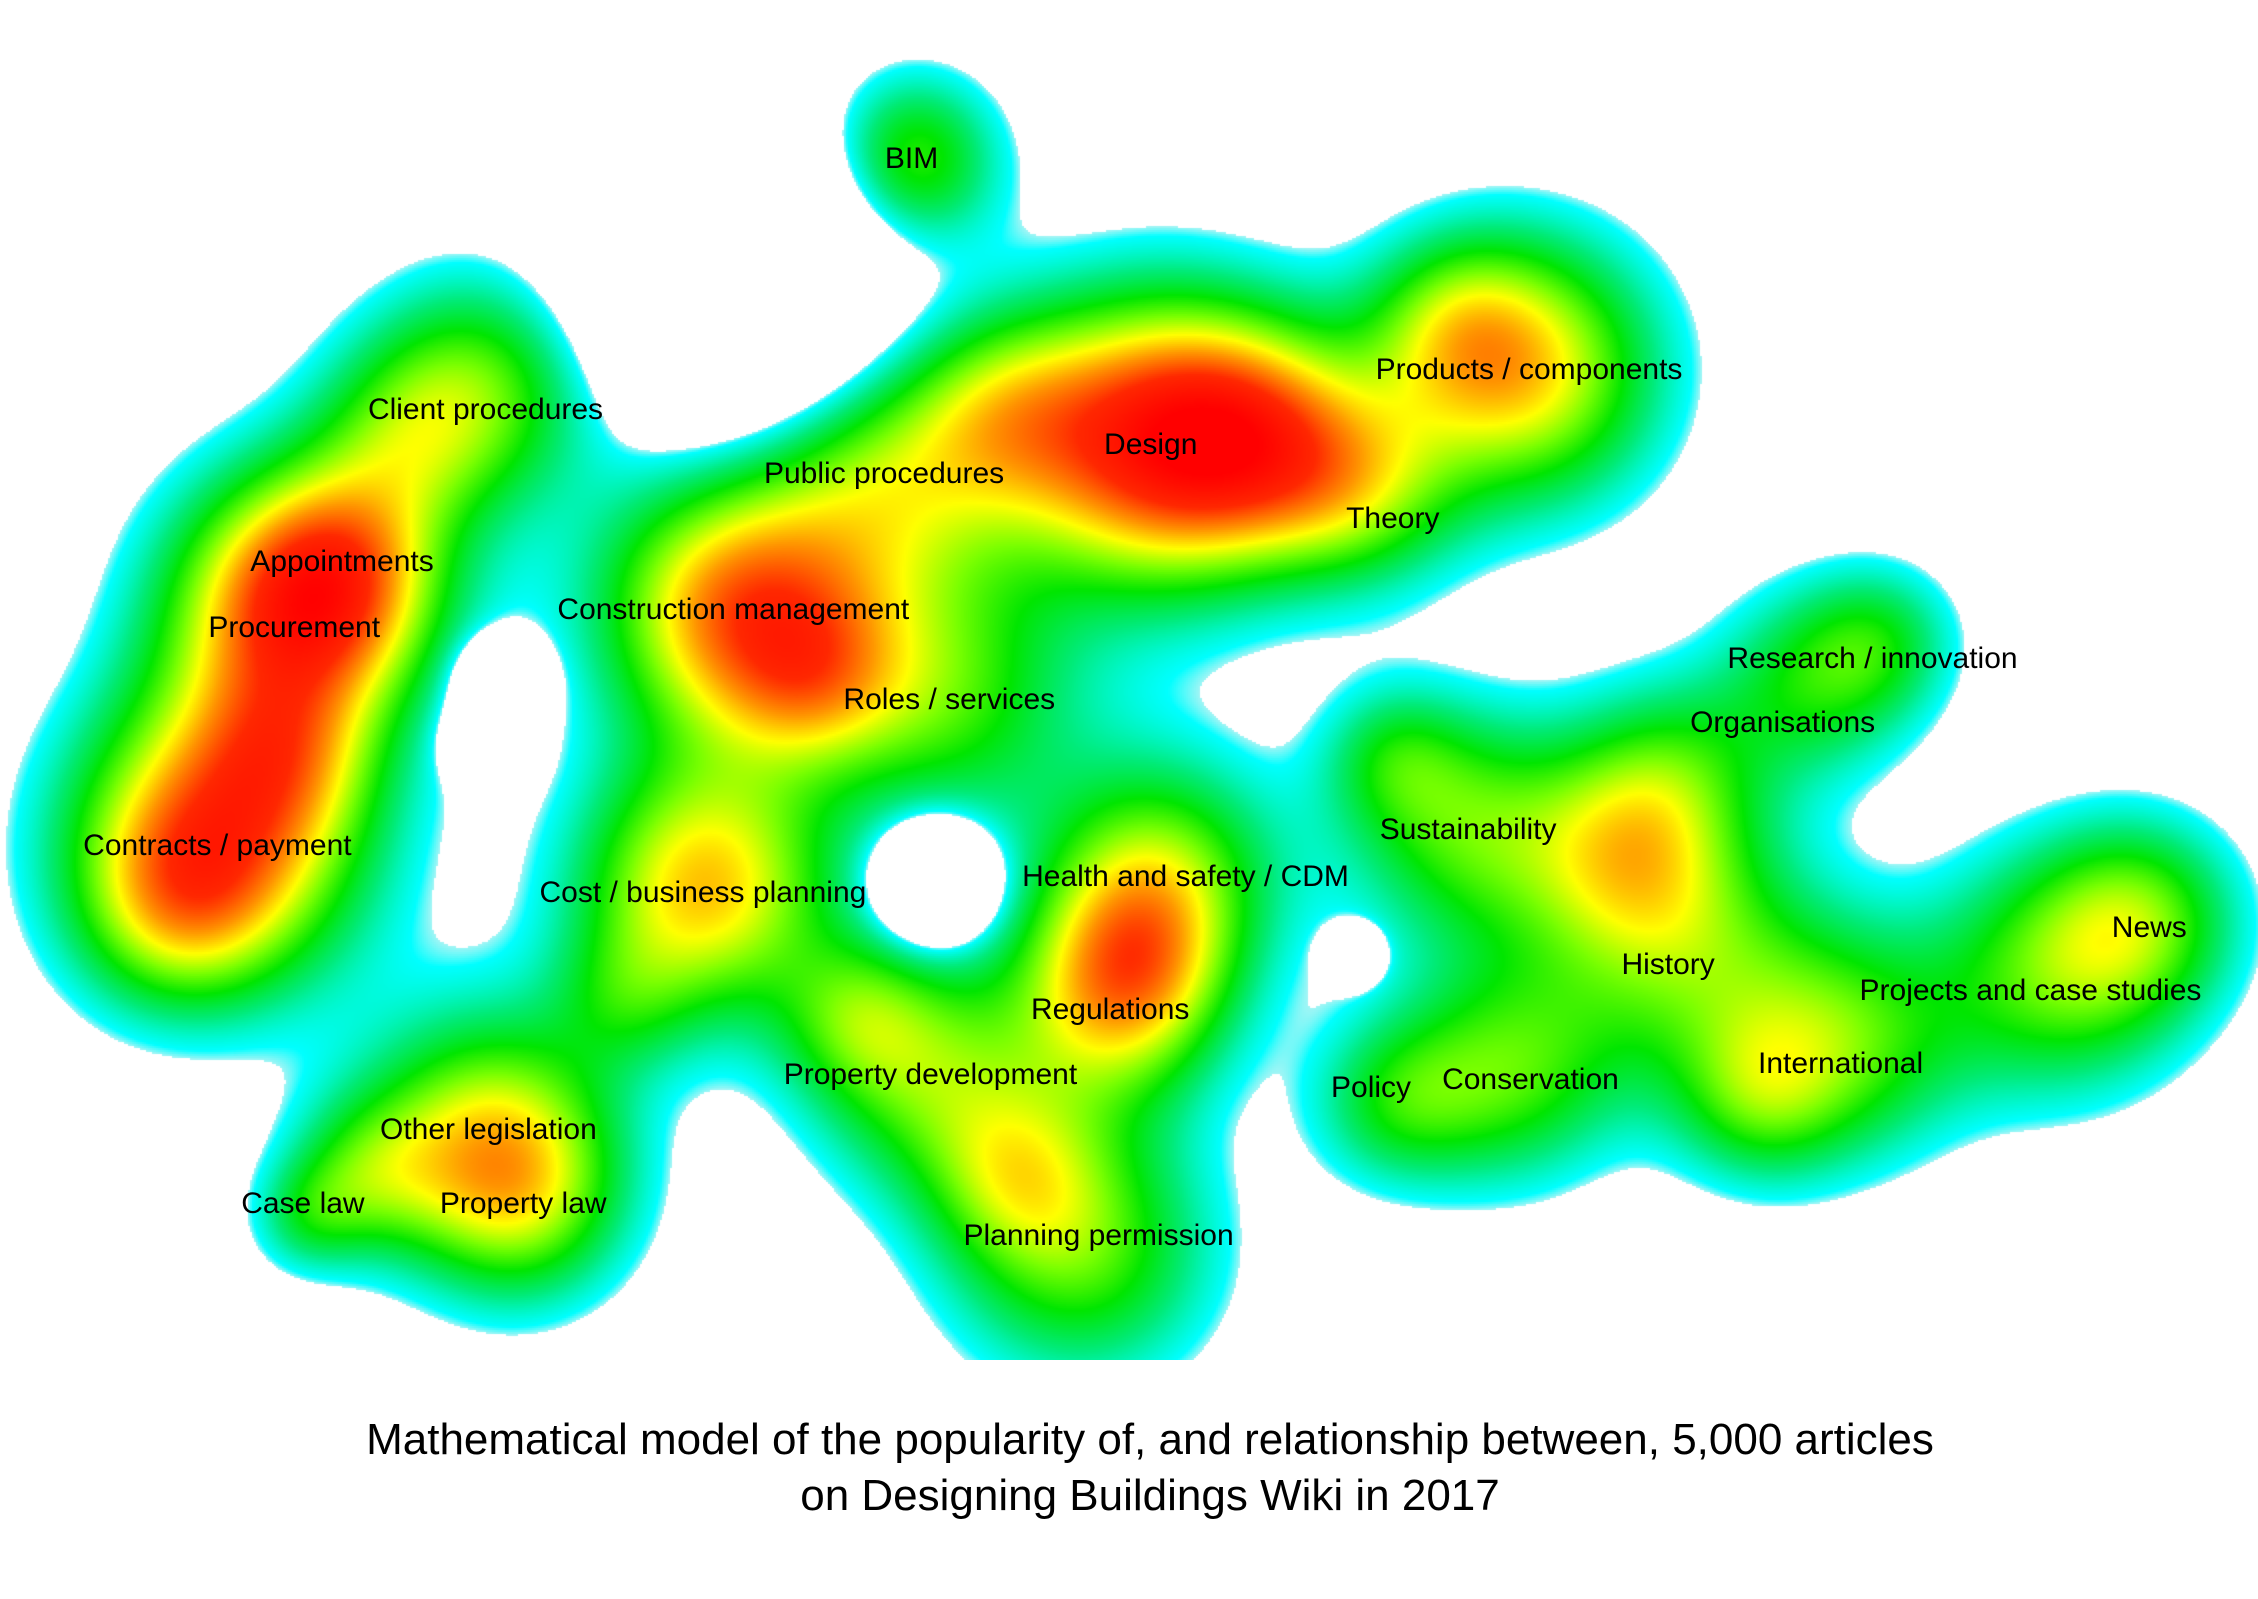 This screenshot has height=1599, width=2258. Describe the element at coordinates (2149, 927) in the screenshot. I see `topic-label-news: News` at that location.